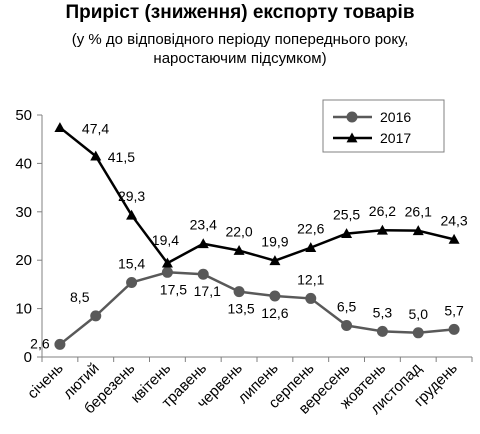 The height and width of the screenshot is (434, 480). Describe the element at coordinates (310, 279) in the screenshot. I see `data-label: 12,1` at that location.